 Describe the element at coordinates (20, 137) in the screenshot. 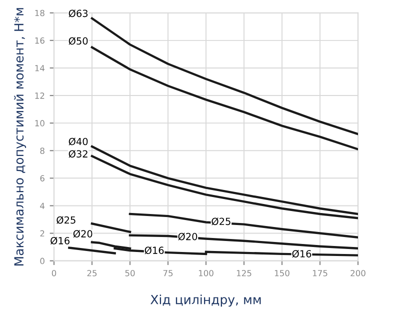

I see `y-axis-title: Максимально допустимий момент, Н*м` at that location.